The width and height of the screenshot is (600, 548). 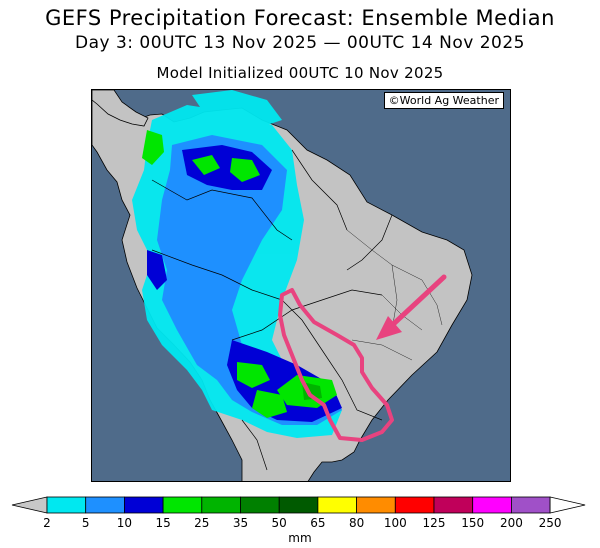 What do you see at coordinates (356, 523) in the screenshot?
I see `cb-label-80: 80` at bounding box center [356, 523].